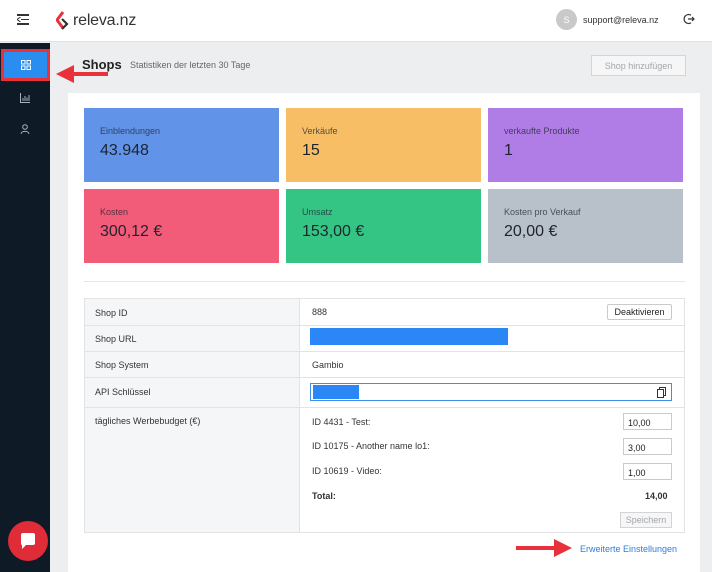 The image size is (712, 572). I want to click on page-subtitle: Statistiken der letzten 30 Tage, so click(190, 65).